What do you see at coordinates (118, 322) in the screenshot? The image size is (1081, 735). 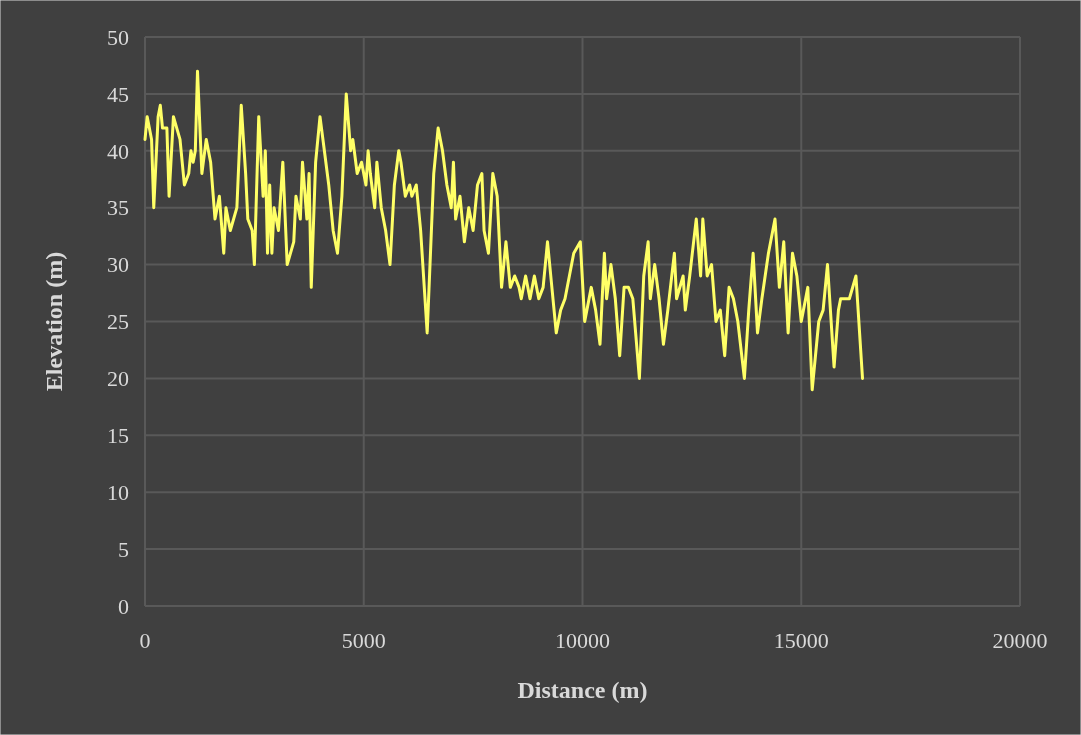 I see `y-tick-label: 25` at bounding box center [118, 322].